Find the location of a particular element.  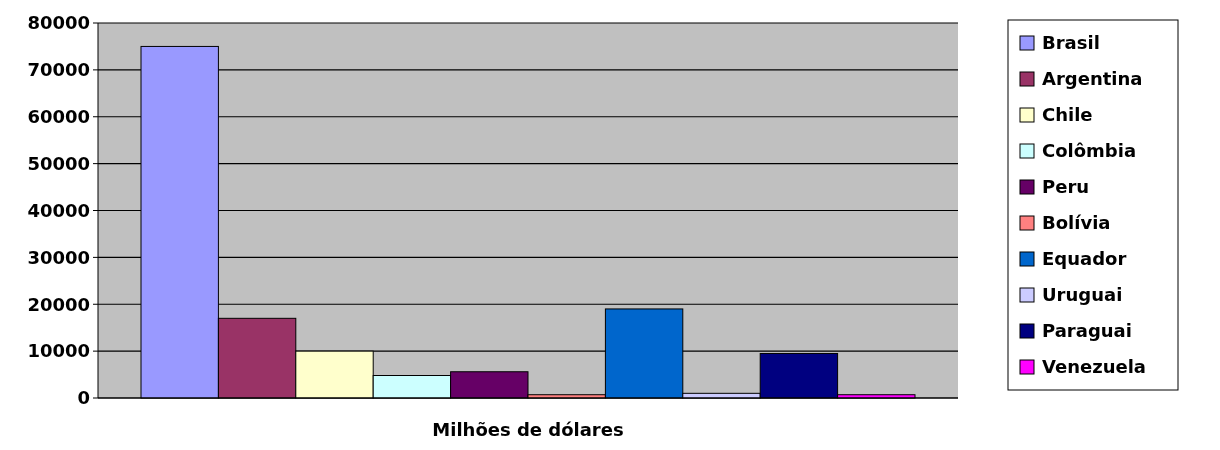

y-tick-label: 60000 is located at coordinates (58, 117).